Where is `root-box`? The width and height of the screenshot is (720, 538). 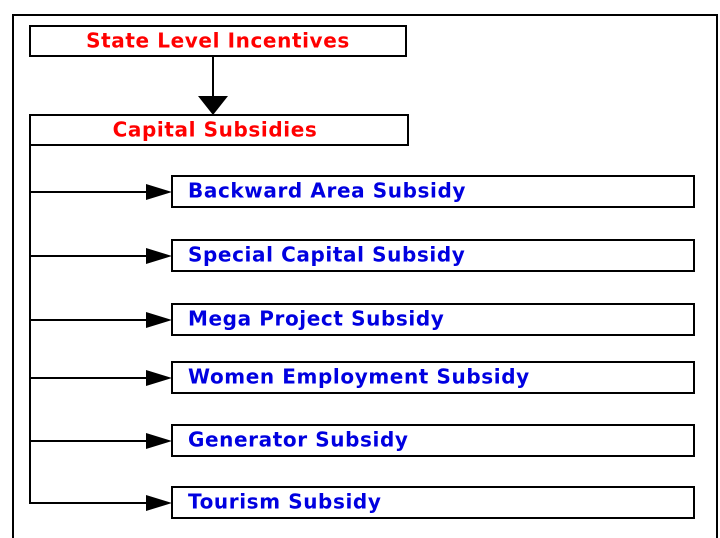 root-box is located at coordinates (219, 130).